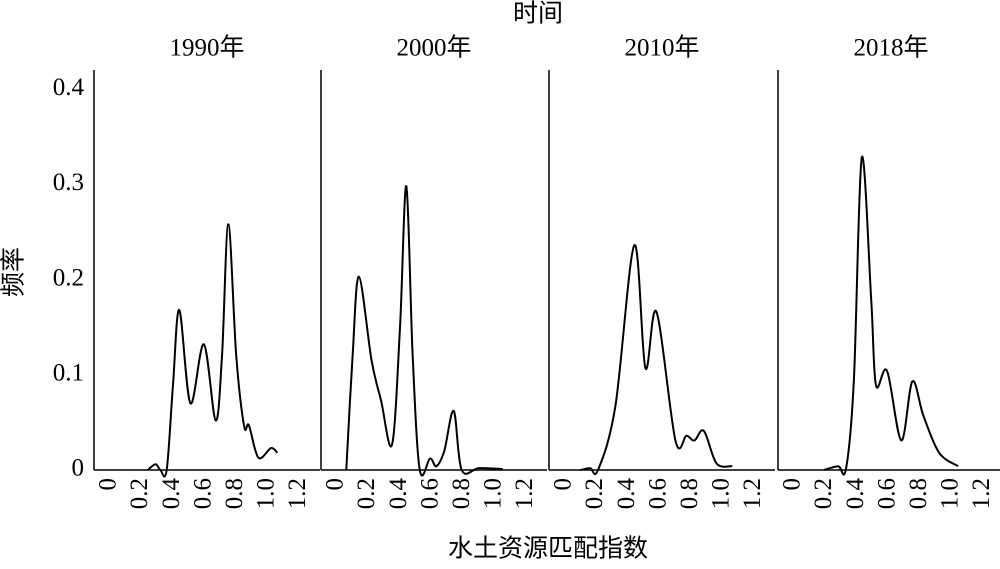 The image size is (1000, 569). What do you see at coordinates (14, 272) in the screenshot?
I see `y-axis-label: 频率` at bounding box center [14, 272].